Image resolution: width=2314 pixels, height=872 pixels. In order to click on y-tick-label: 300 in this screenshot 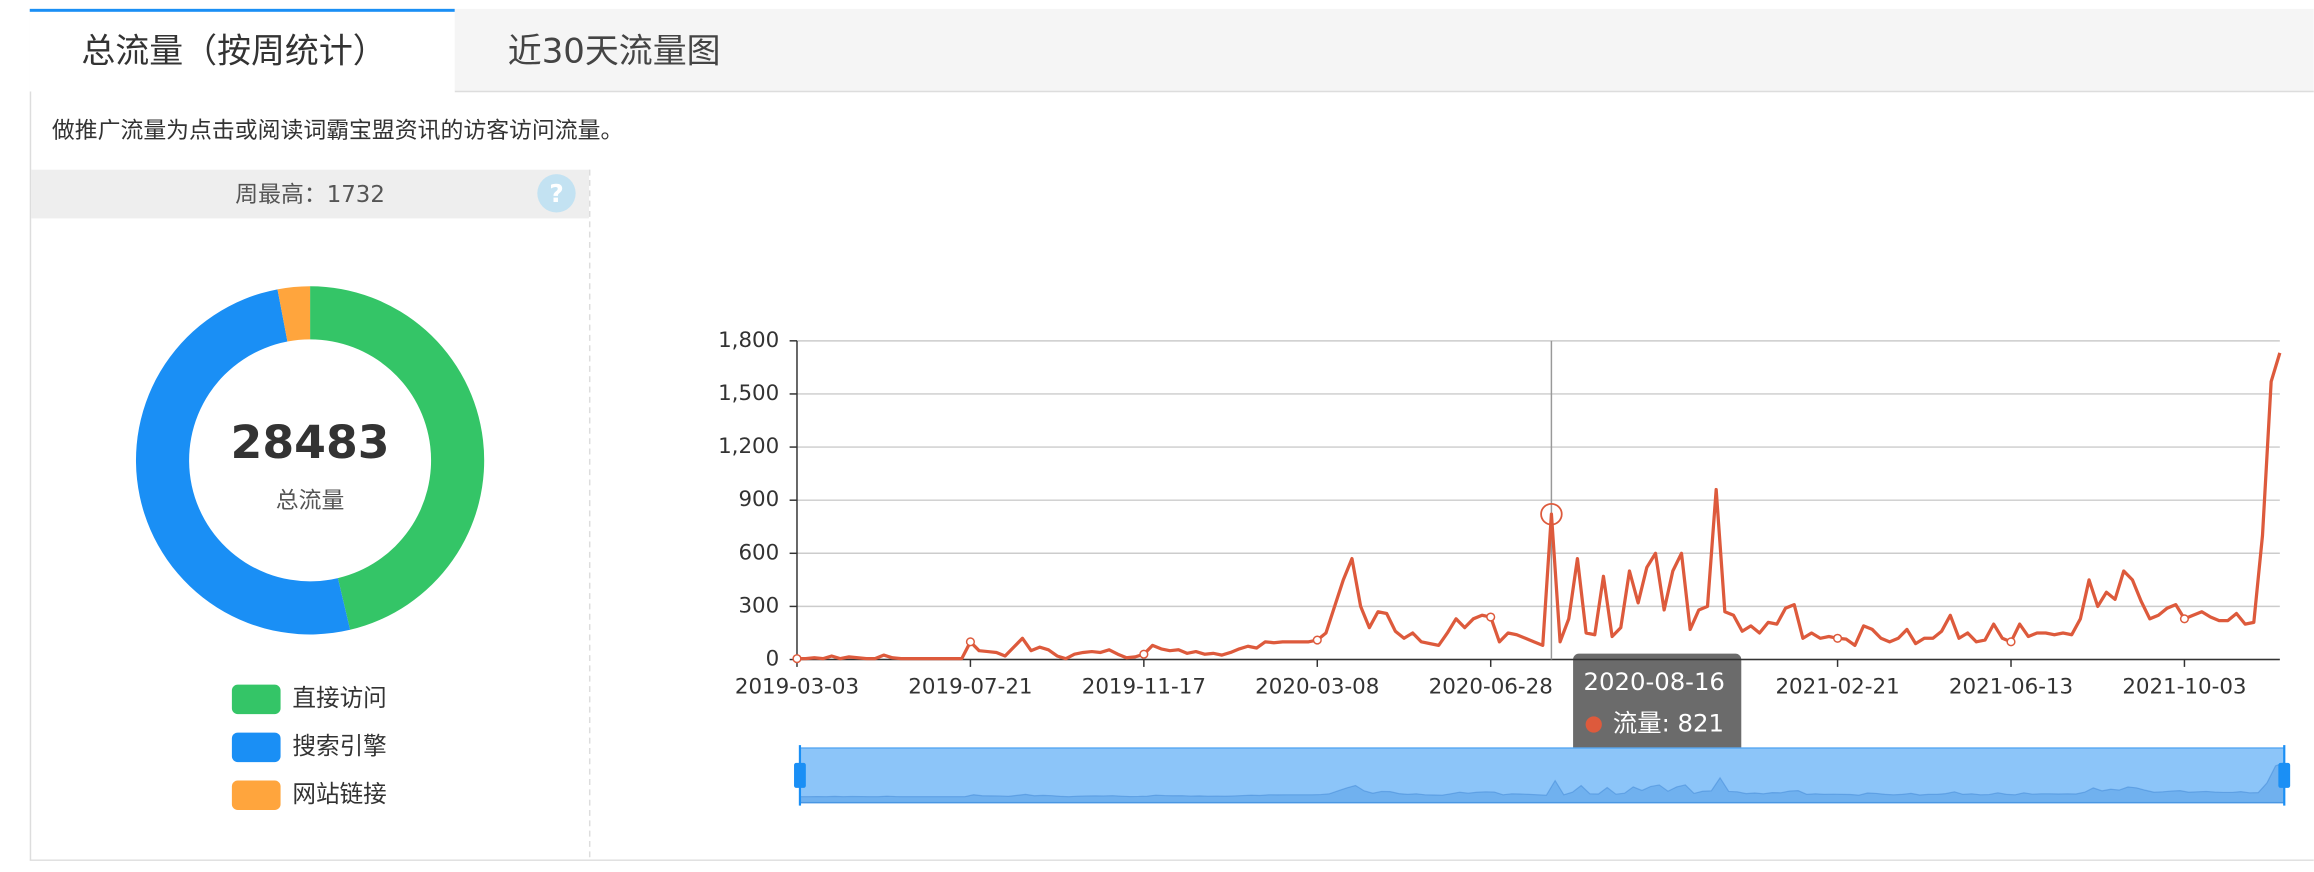, I will do `click(758, 605)`.